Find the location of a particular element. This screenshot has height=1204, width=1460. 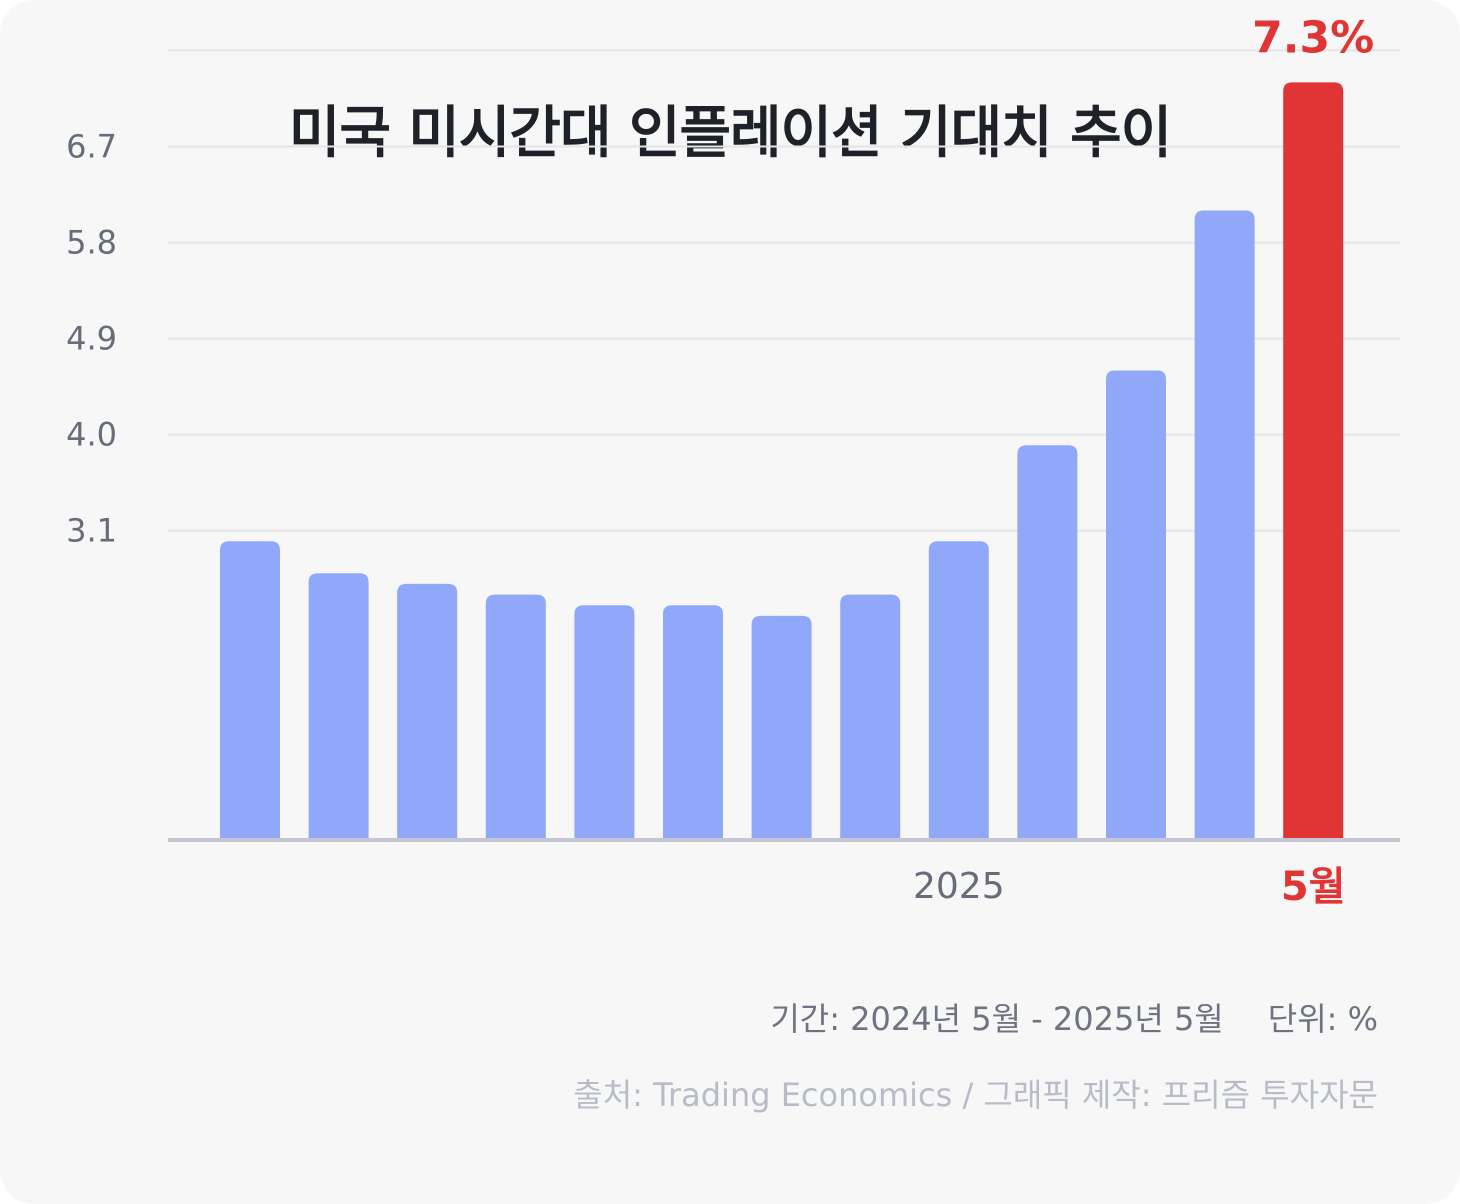

highlight-bar is located at coordinates (1313, 461).